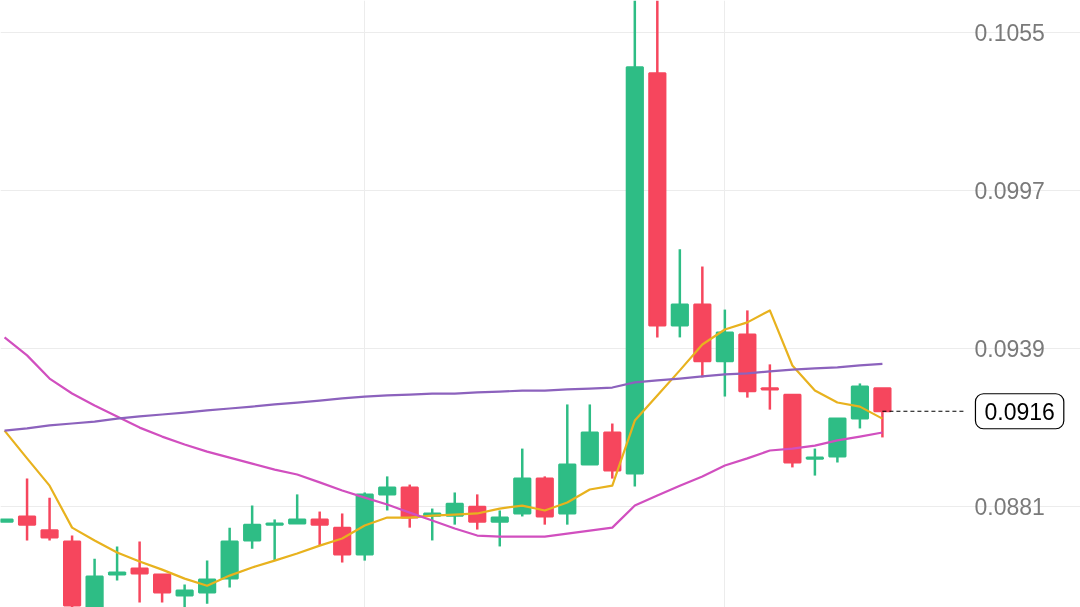 Image resolution: width=1080 pixels, height=607 pixels. Describe the element at coordinates (1009, 507) in the screenshot. I see `y-tick-label: 0.0881` at that location.